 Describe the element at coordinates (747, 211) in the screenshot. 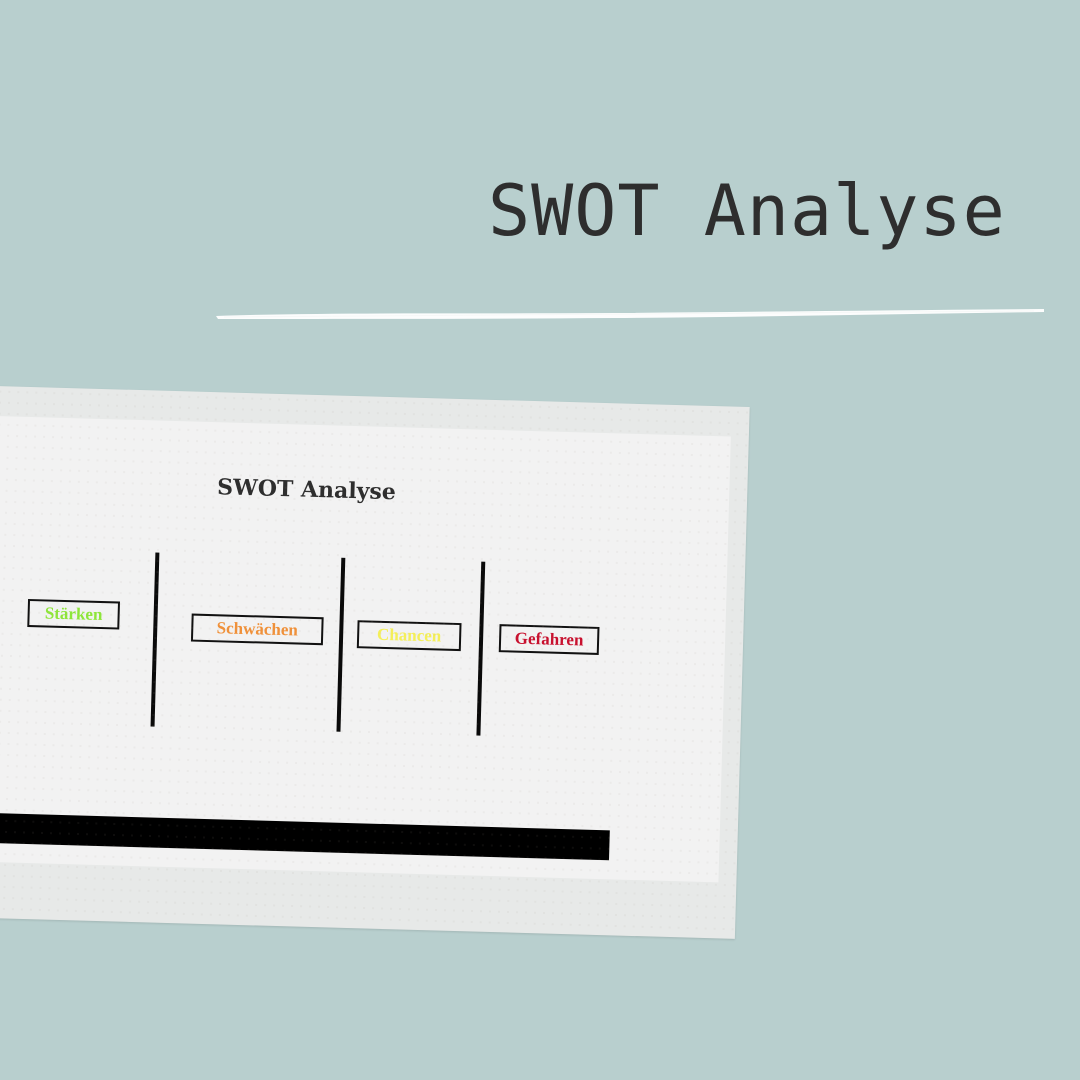

I see `main-title: SWOT Analyse` at that location.